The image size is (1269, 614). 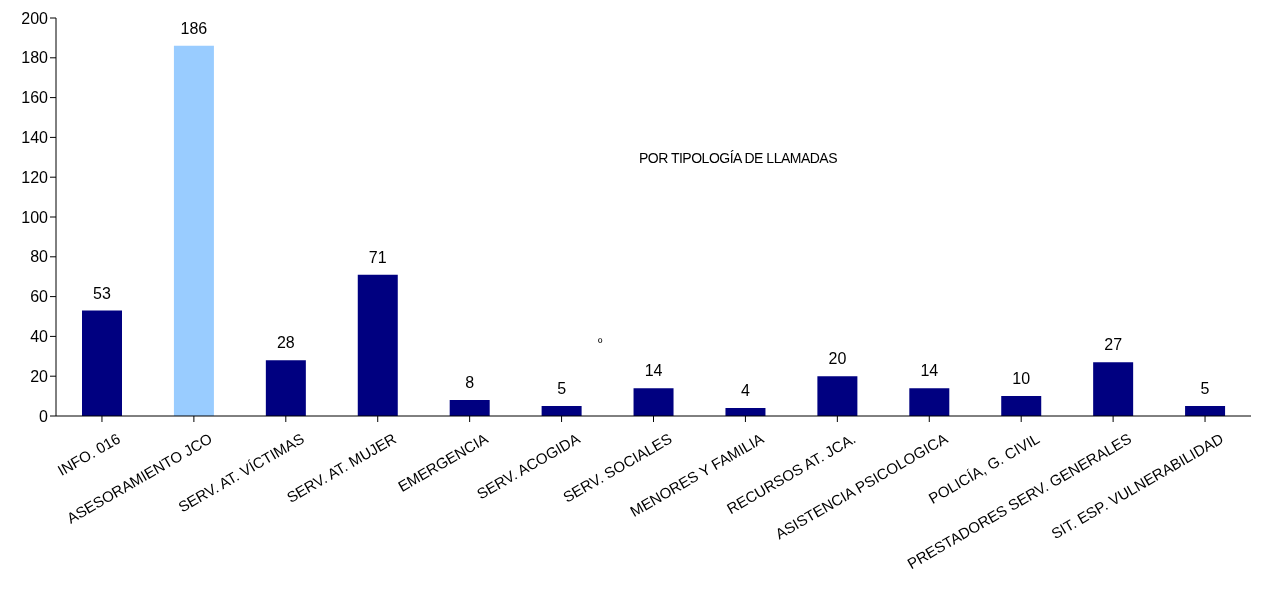 I want to click on y-tick-label: 120, so click(x=35, y=177).